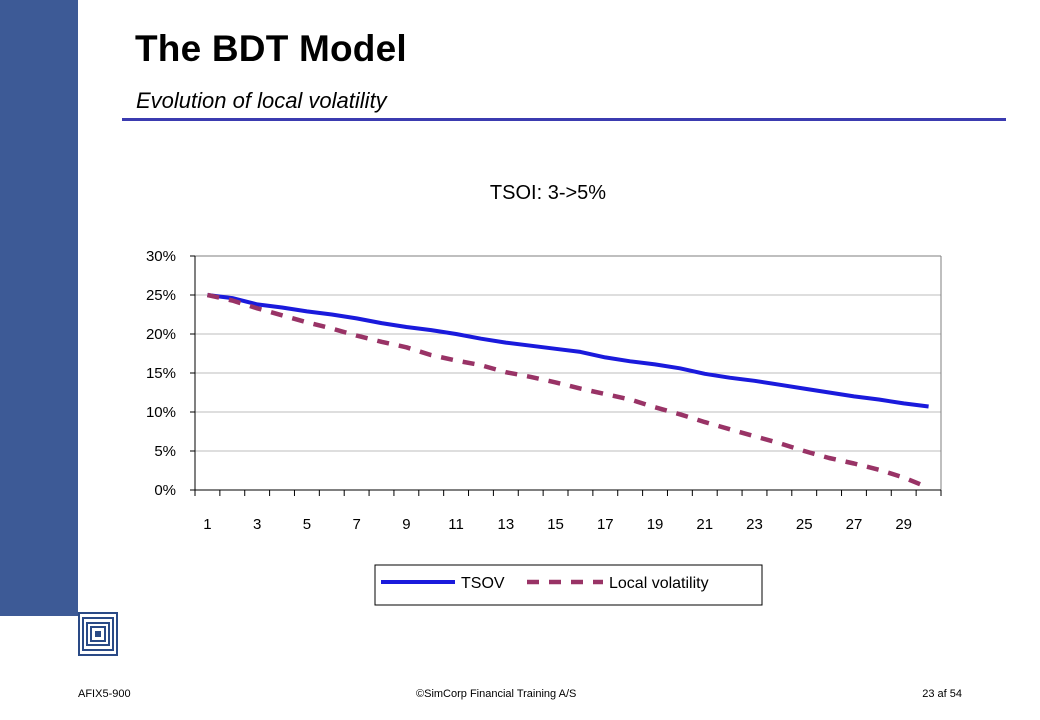 The width and height of the screenshot is (1040, 720). I want to click on page-subtitle: Evolution of local volatility, so click(261, 100).